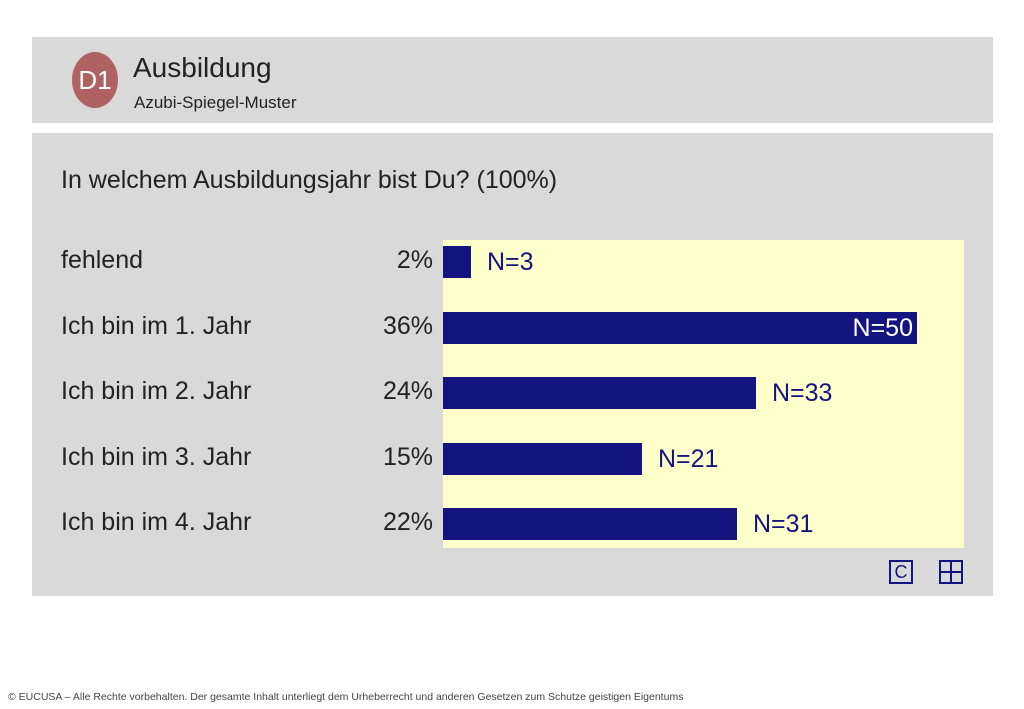  What do you see at coordinates (783, 524) in the screenshot?
I see `bar-n-label: N=31` at bounding box center [783, 524].